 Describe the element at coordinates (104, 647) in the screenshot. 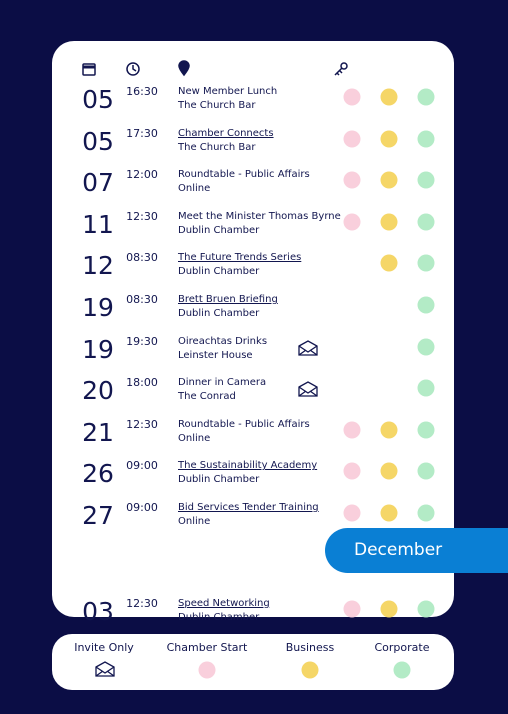

I see `legend-label: Invite Only` at that location.